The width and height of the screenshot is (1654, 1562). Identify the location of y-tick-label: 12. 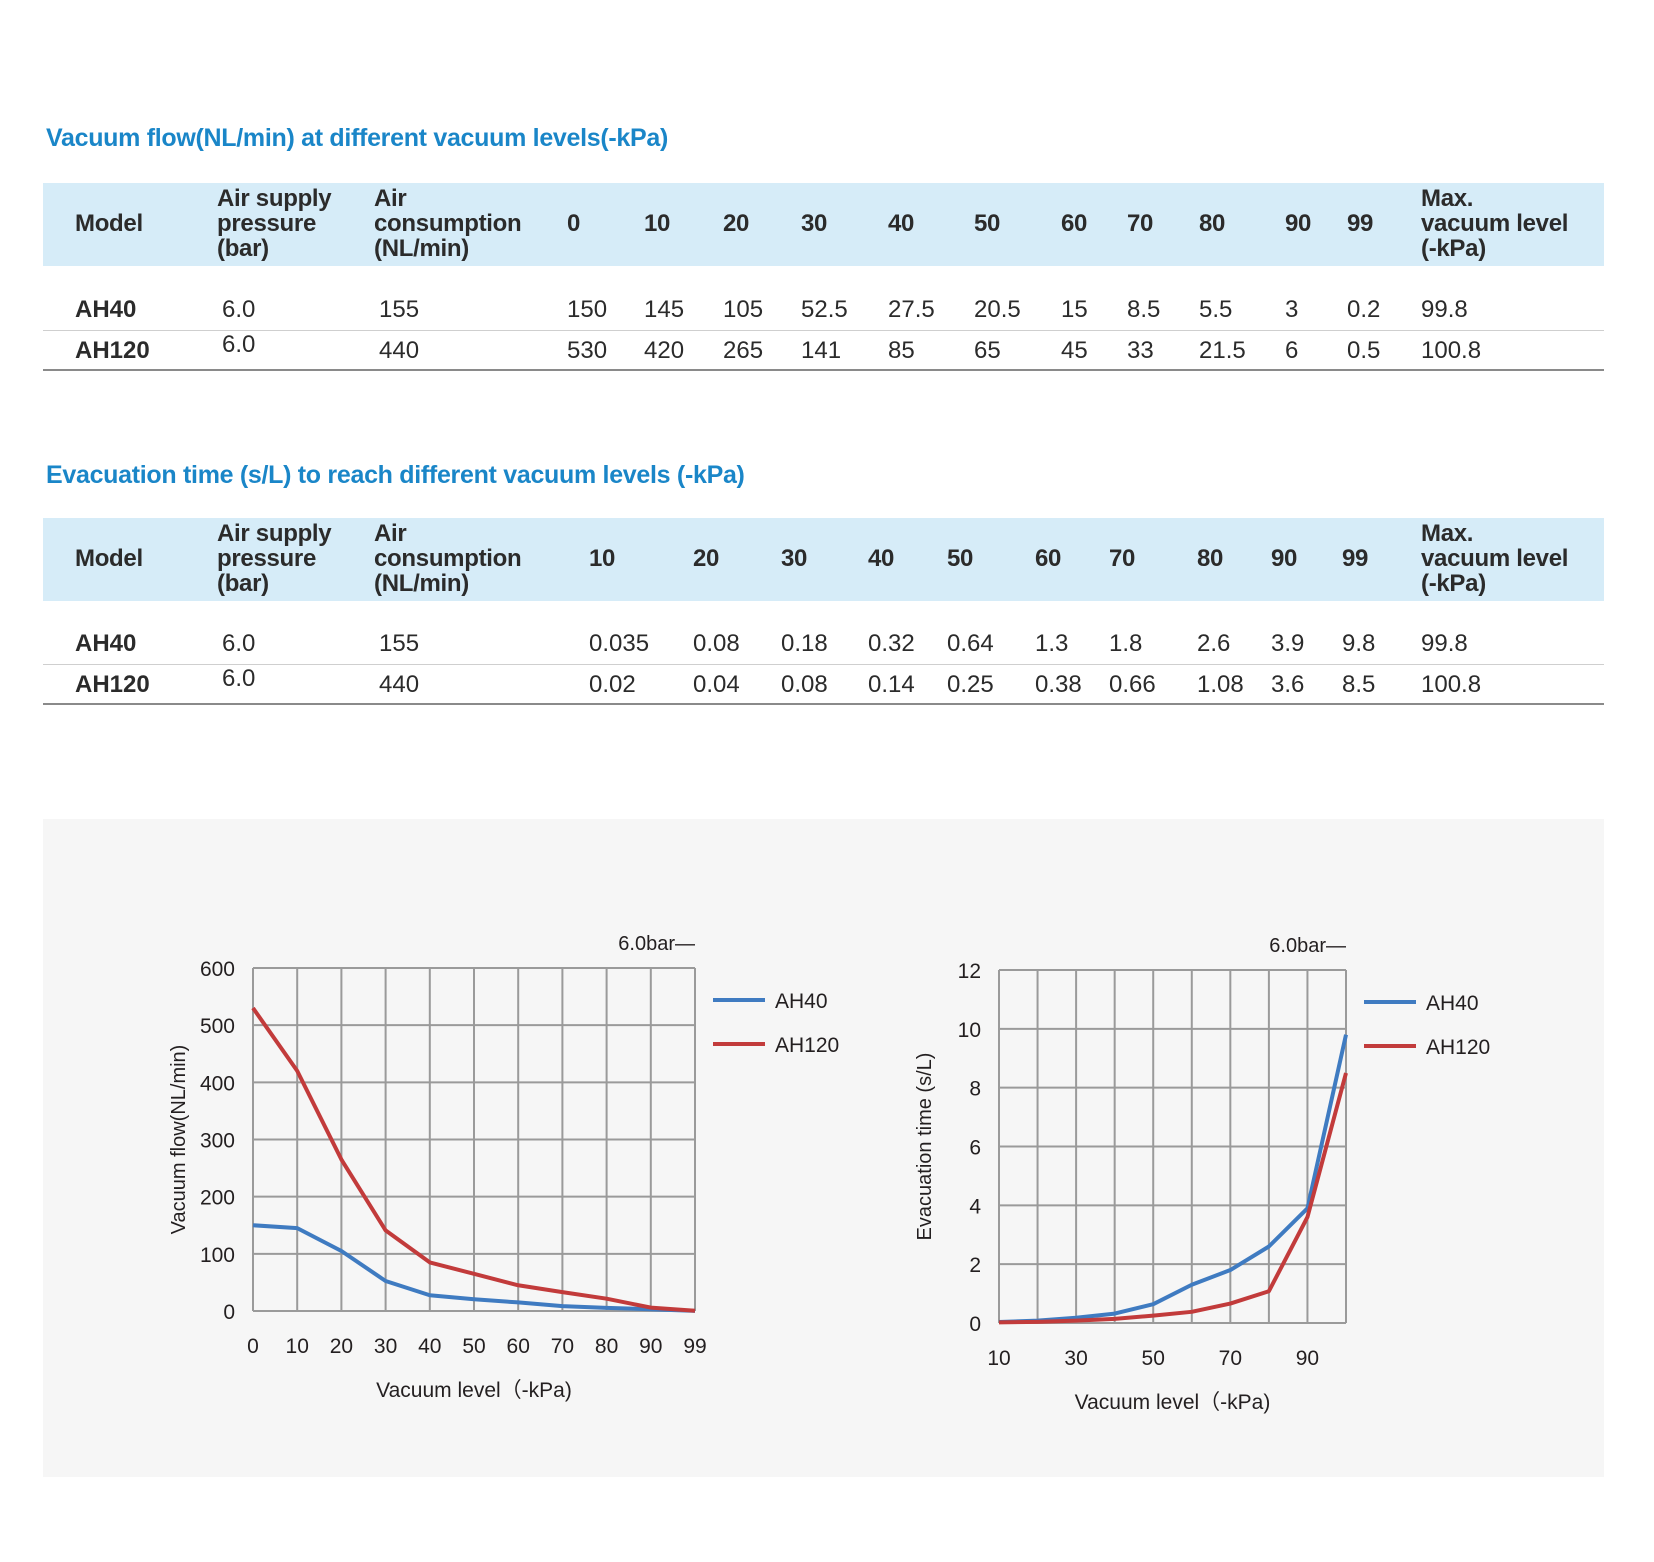
(969, 971).